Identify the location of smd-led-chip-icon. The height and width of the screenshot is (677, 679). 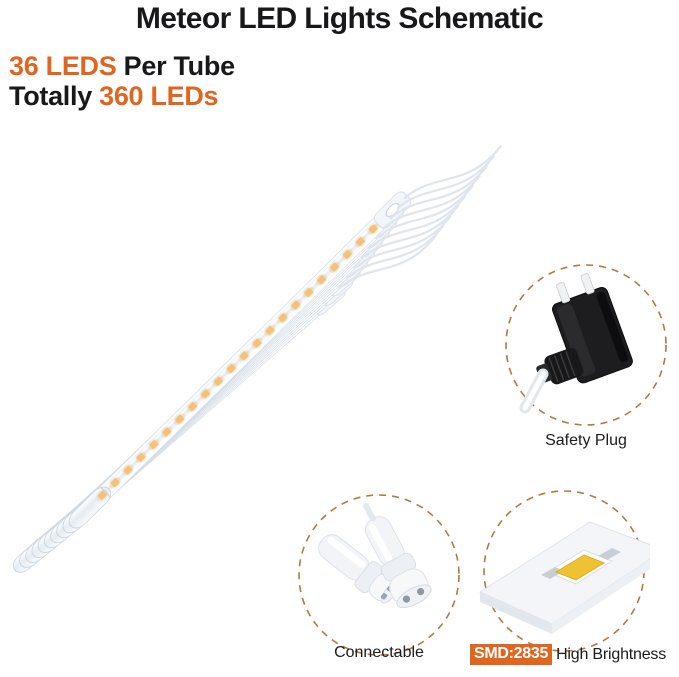
(564, 571).